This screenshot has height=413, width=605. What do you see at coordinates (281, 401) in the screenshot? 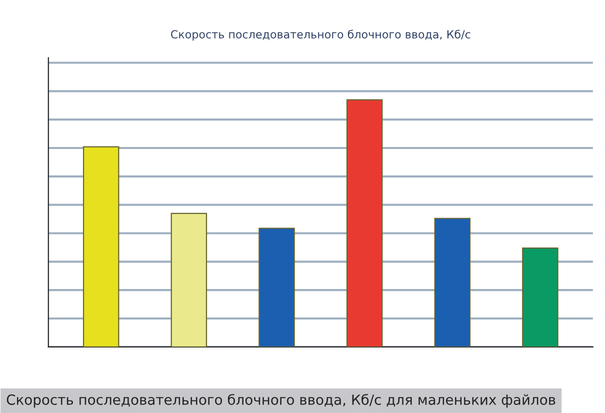
I see `text: Скорость последовательного блочного ввода, Кб/с для маленьких файлов` at bounding box center [281, 401].